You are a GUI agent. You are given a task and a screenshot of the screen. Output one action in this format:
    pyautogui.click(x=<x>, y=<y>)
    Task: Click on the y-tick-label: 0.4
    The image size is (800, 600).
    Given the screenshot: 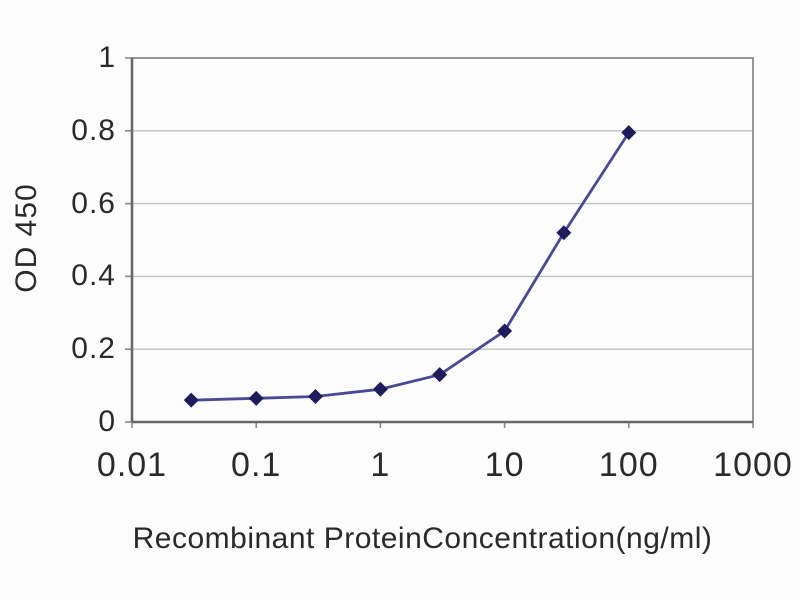 What is the action you would take?
    pyautogui.click(x=93, y=276)
    